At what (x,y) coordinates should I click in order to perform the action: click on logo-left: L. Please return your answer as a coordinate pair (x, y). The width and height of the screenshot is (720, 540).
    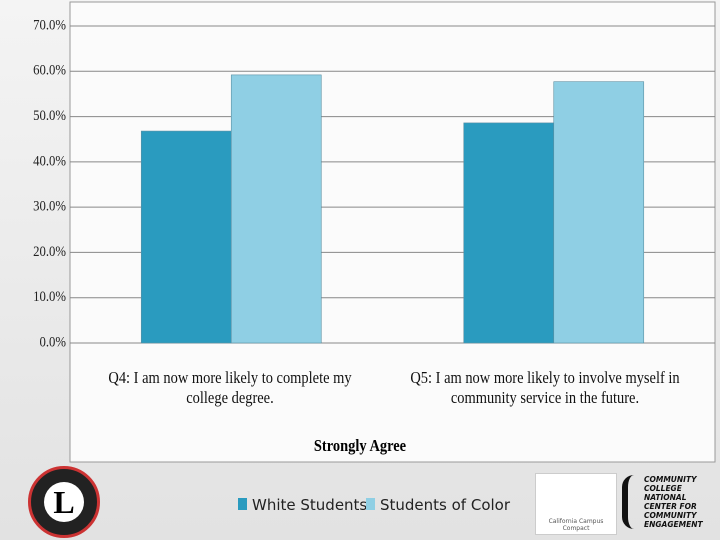
    Looking at the image, I should click on (64, 502).